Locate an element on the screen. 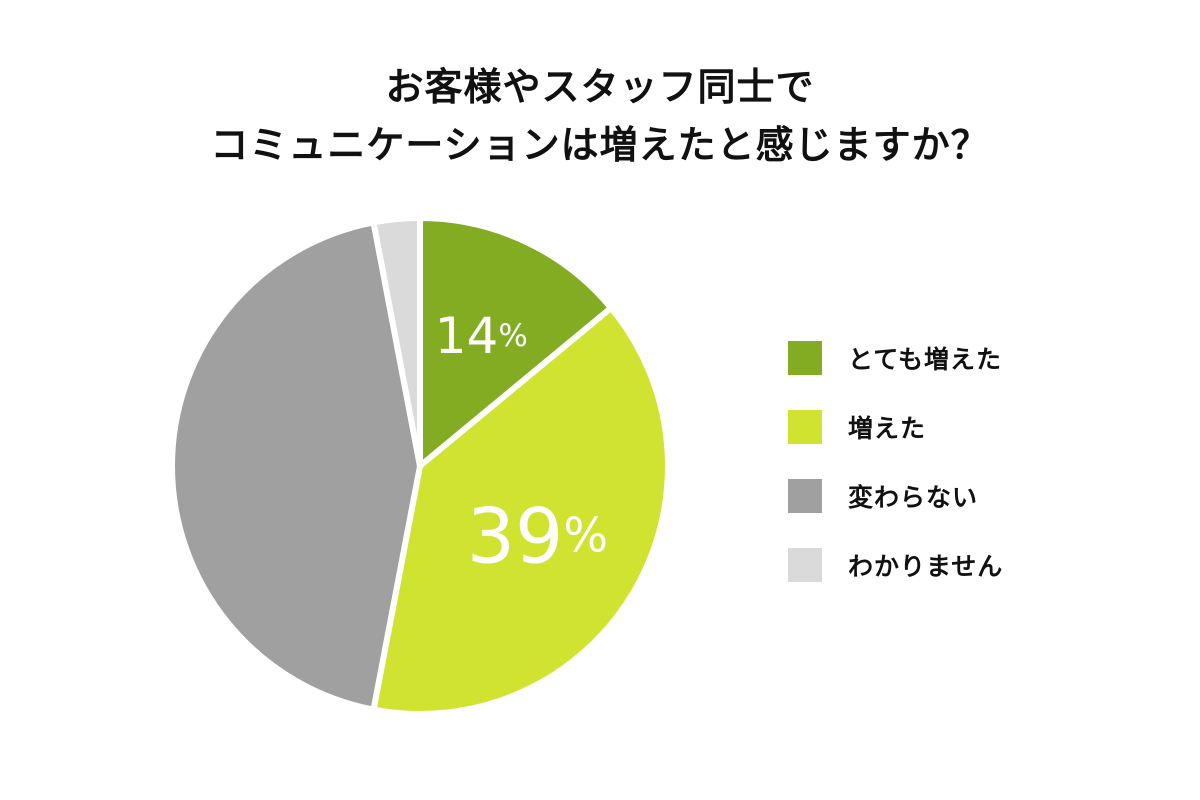  legend-item-kawaranai: 変わらない is located at coordinates (978, 496).